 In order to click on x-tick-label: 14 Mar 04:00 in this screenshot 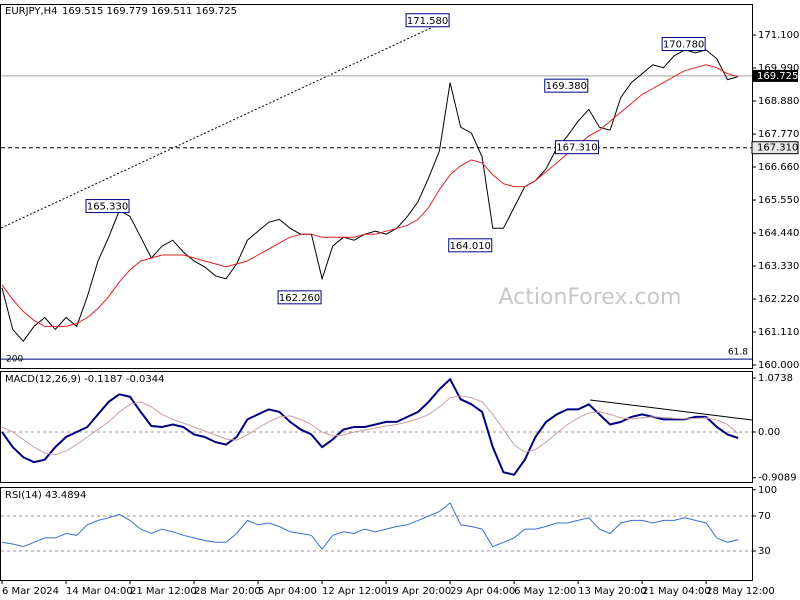, I will do `click(99, 591)`.